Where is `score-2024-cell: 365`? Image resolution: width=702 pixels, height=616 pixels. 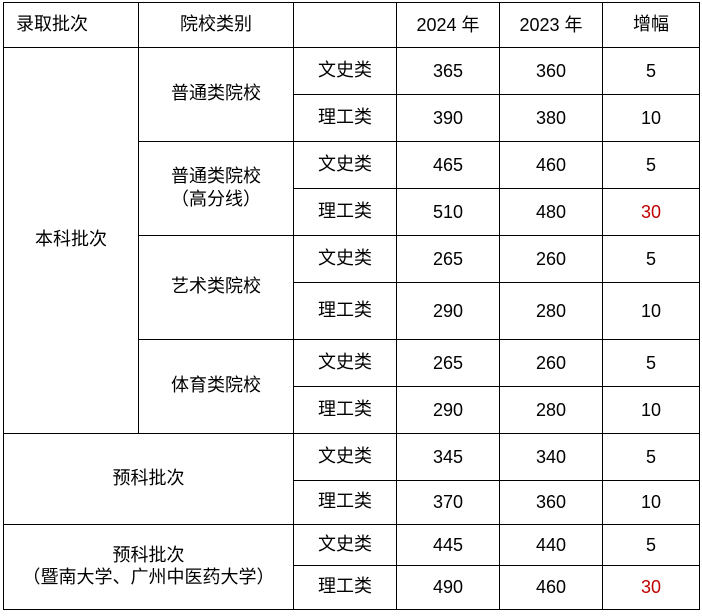
score-2024-cell: 365 is located at coordinates (448, 71).